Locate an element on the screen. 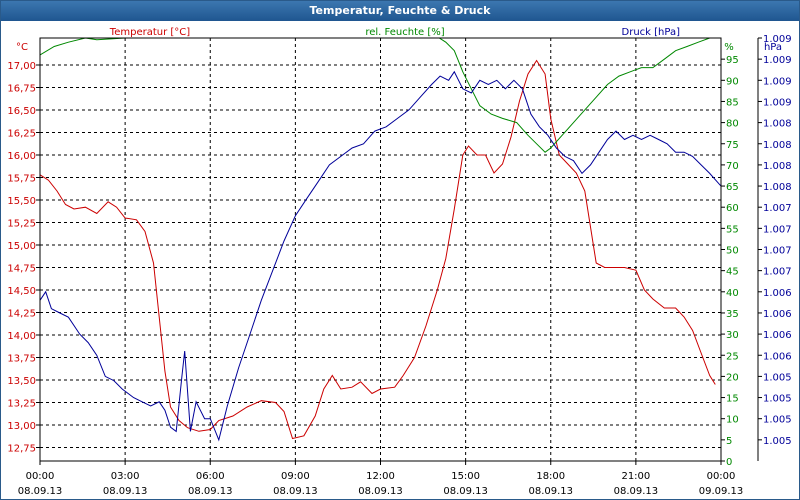 The height and width of the screenshot is (500, 800). temperature-tick-label: 13,00 is located at coordinates (21, 426).